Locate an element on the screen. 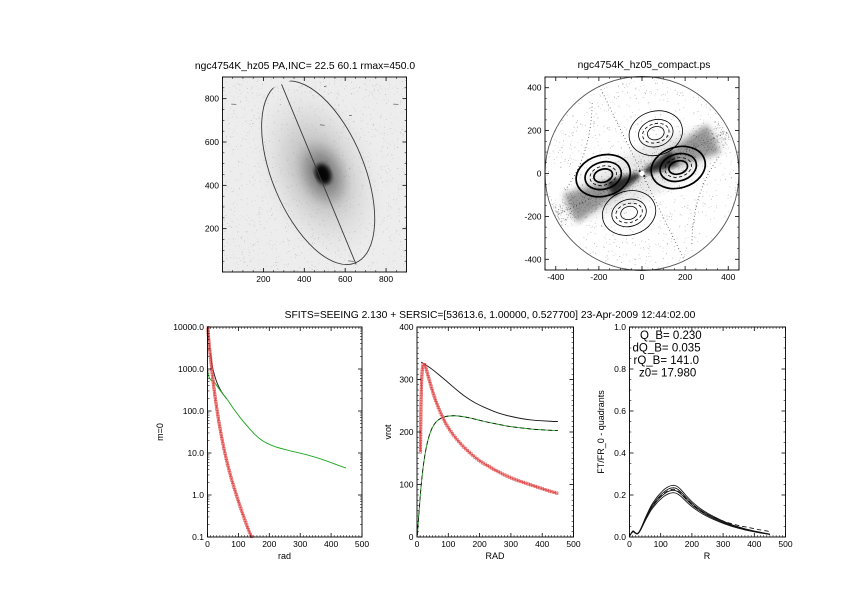 The width and height of the screenshot is (842, 595). contour-thick is located at coordinates (678, 167).